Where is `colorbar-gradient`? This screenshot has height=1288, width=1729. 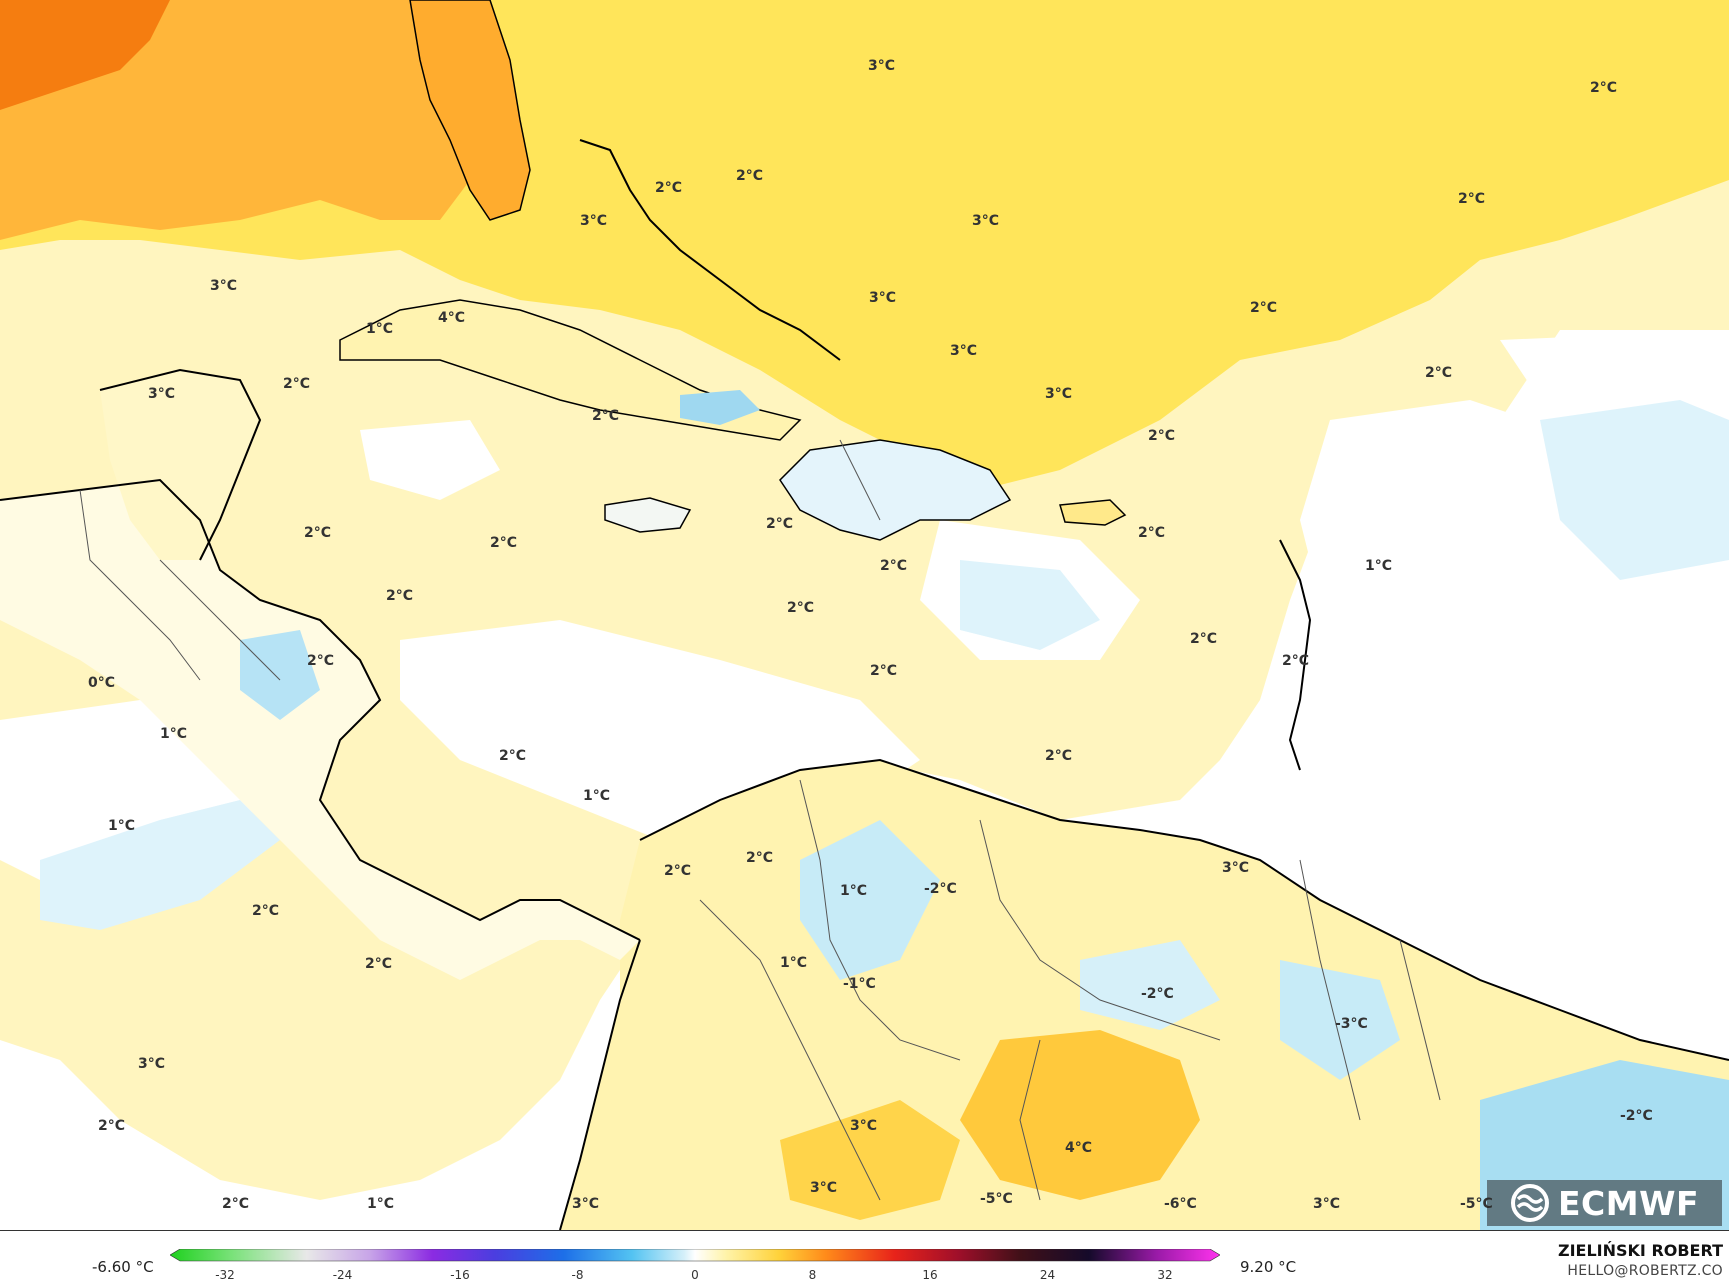 colorbar-gradient is located at coordinates (695, 1255).